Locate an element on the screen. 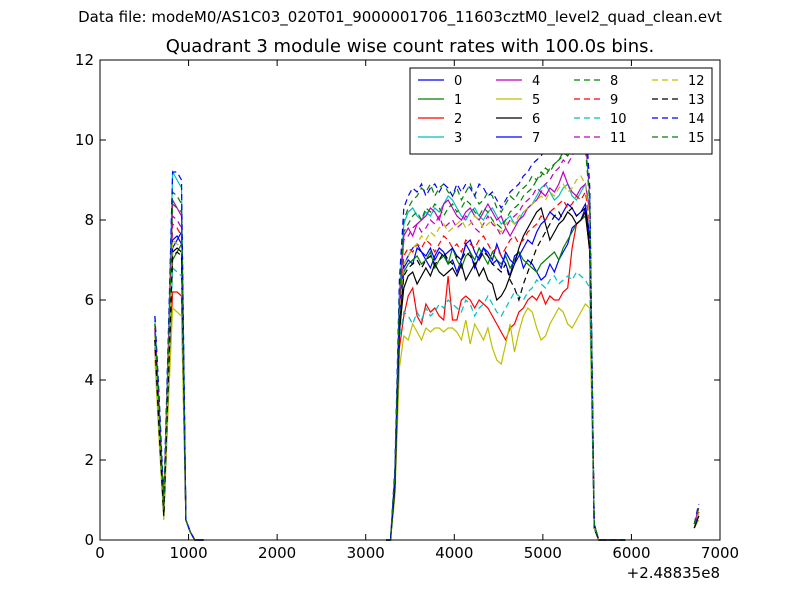 The image size is (800, 600). x-tick-label: 1000 is located at coordinates (188, 553).